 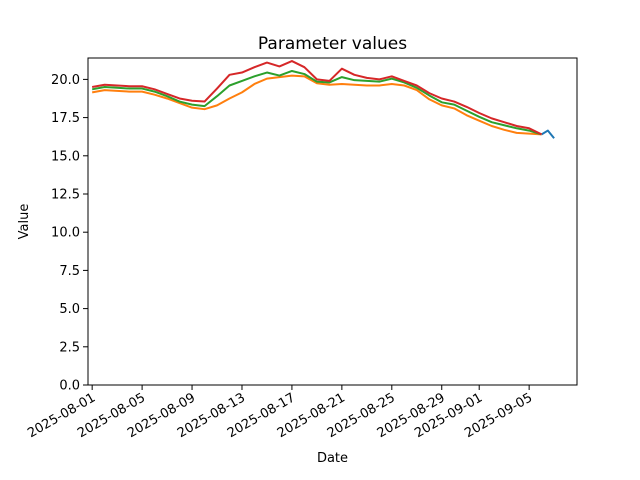 I want to click on y-tick-label: 17.5, so click(x=65, y=118).